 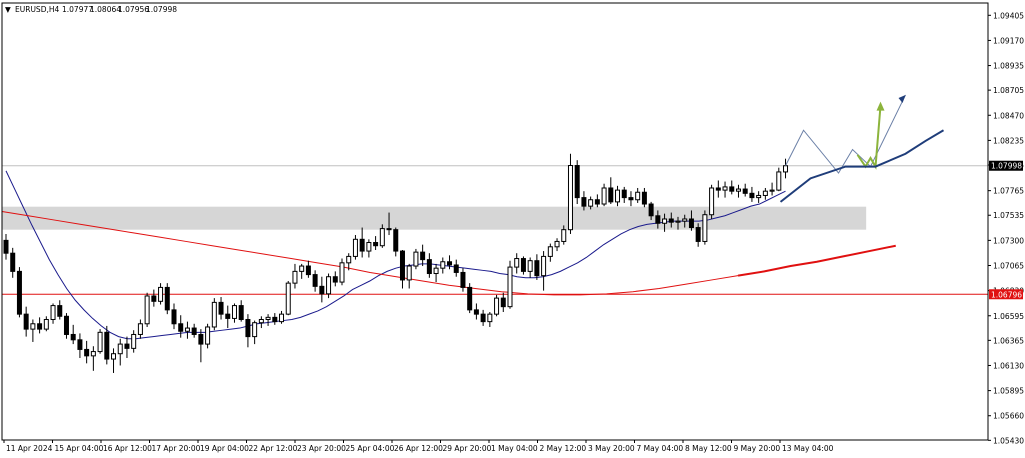 What do you see at coordinates (370, 253) in the screenshot?
I see `ma-slow-line` at bounding box center [370, 253].